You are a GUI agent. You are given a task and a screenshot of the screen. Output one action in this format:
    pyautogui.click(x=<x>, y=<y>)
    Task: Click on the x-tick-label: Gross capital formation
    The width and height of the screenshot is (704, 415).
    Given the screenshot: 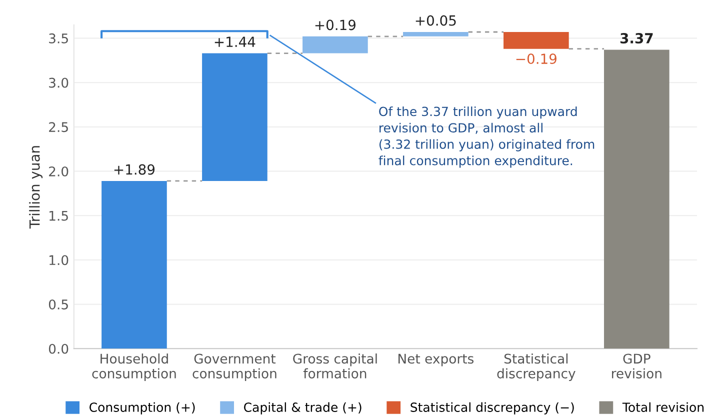 What is the action you would take?
    pyautogui.click(x=335, y=365)
    